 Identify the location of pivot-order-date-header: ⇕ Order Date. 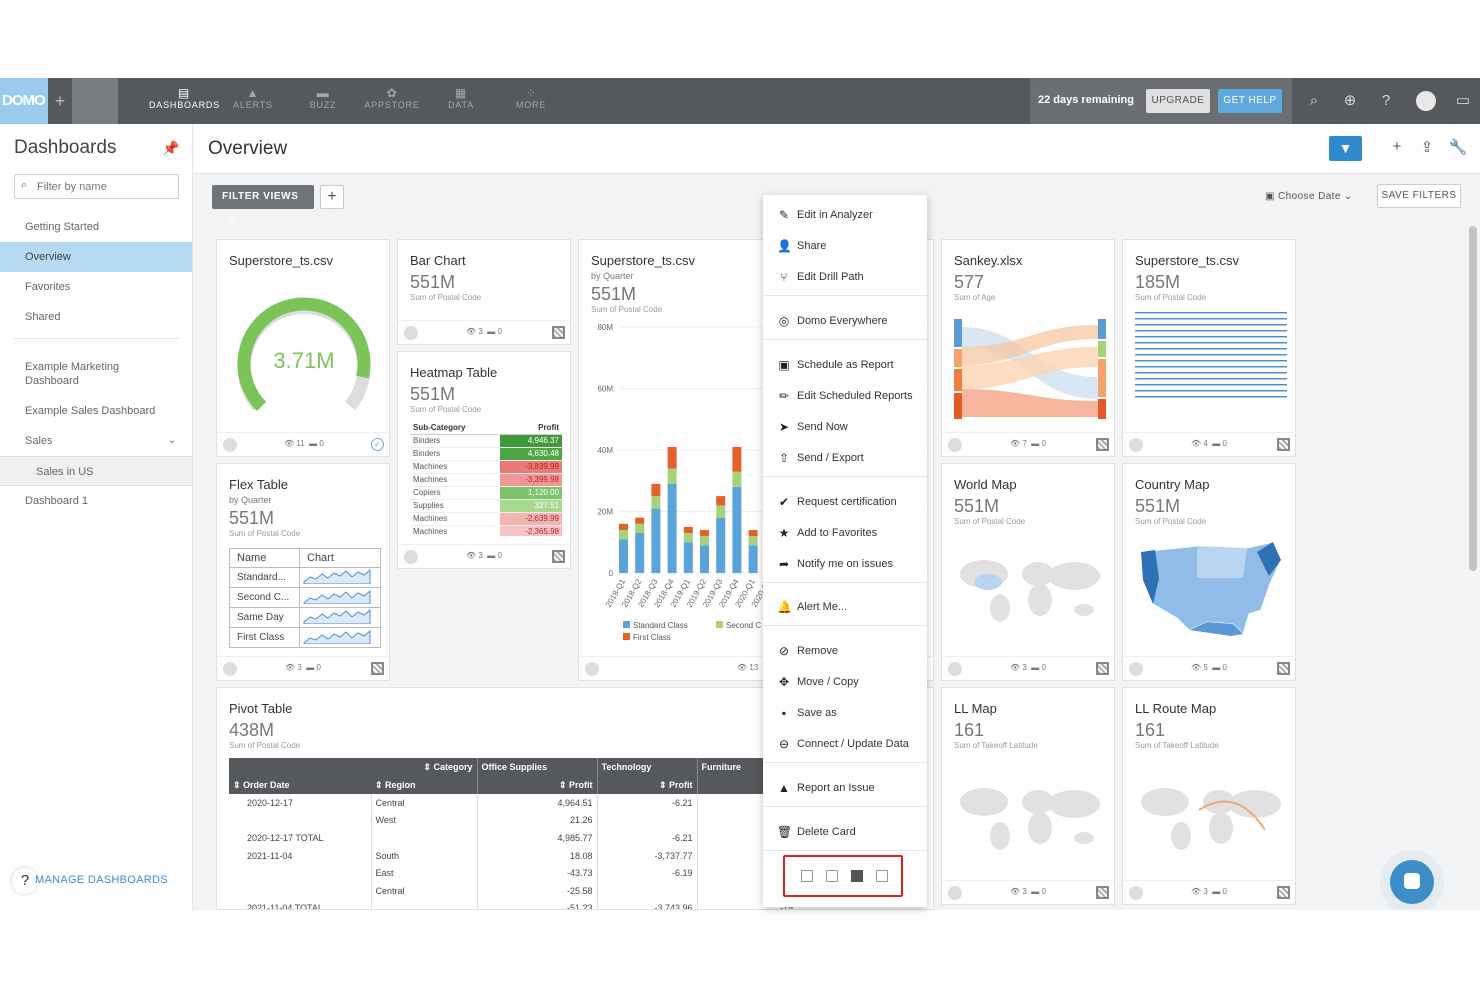
(300, 785).